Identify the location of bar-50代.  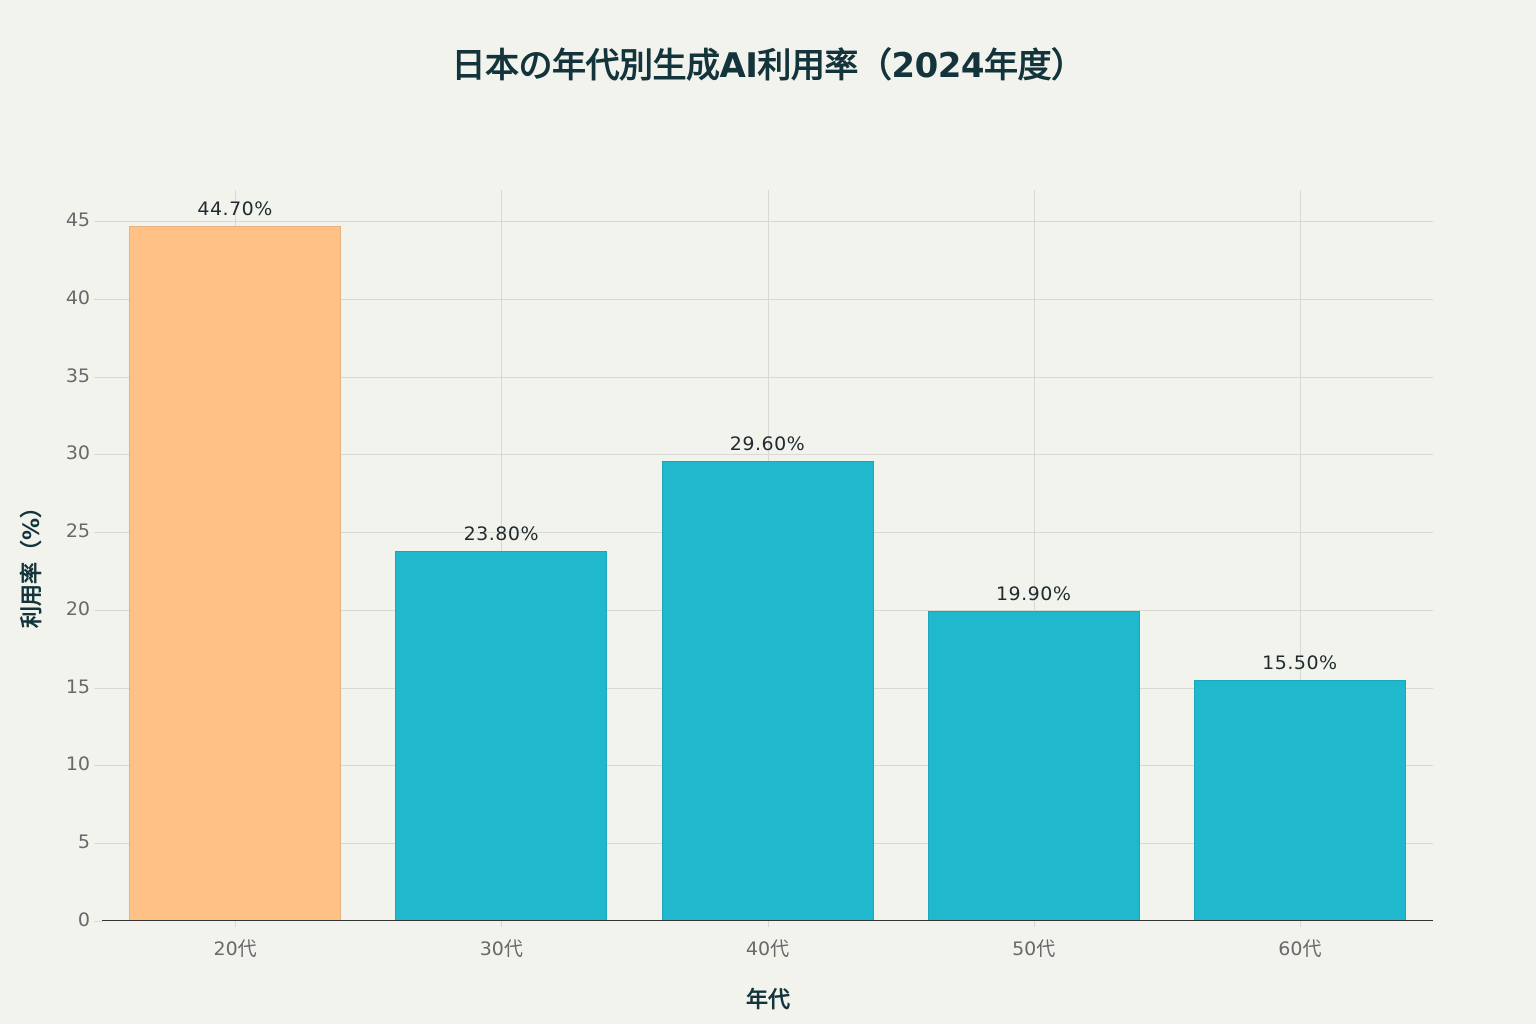
(1033, 766).